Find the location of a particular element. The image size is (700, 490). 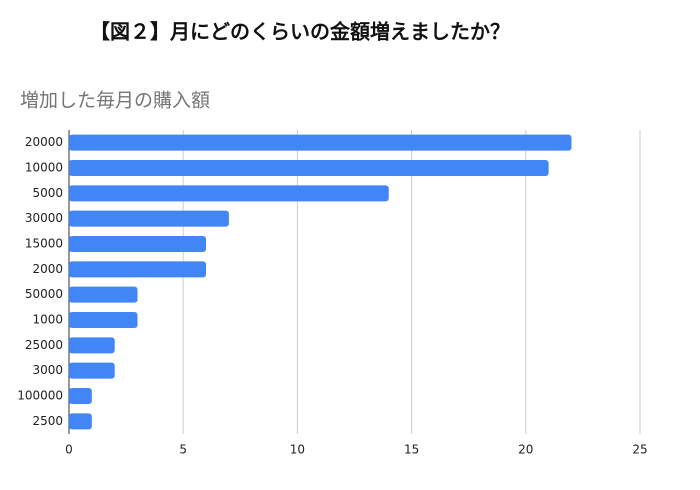

y-tick-label: 25000 is located at coordinates (44, 345).